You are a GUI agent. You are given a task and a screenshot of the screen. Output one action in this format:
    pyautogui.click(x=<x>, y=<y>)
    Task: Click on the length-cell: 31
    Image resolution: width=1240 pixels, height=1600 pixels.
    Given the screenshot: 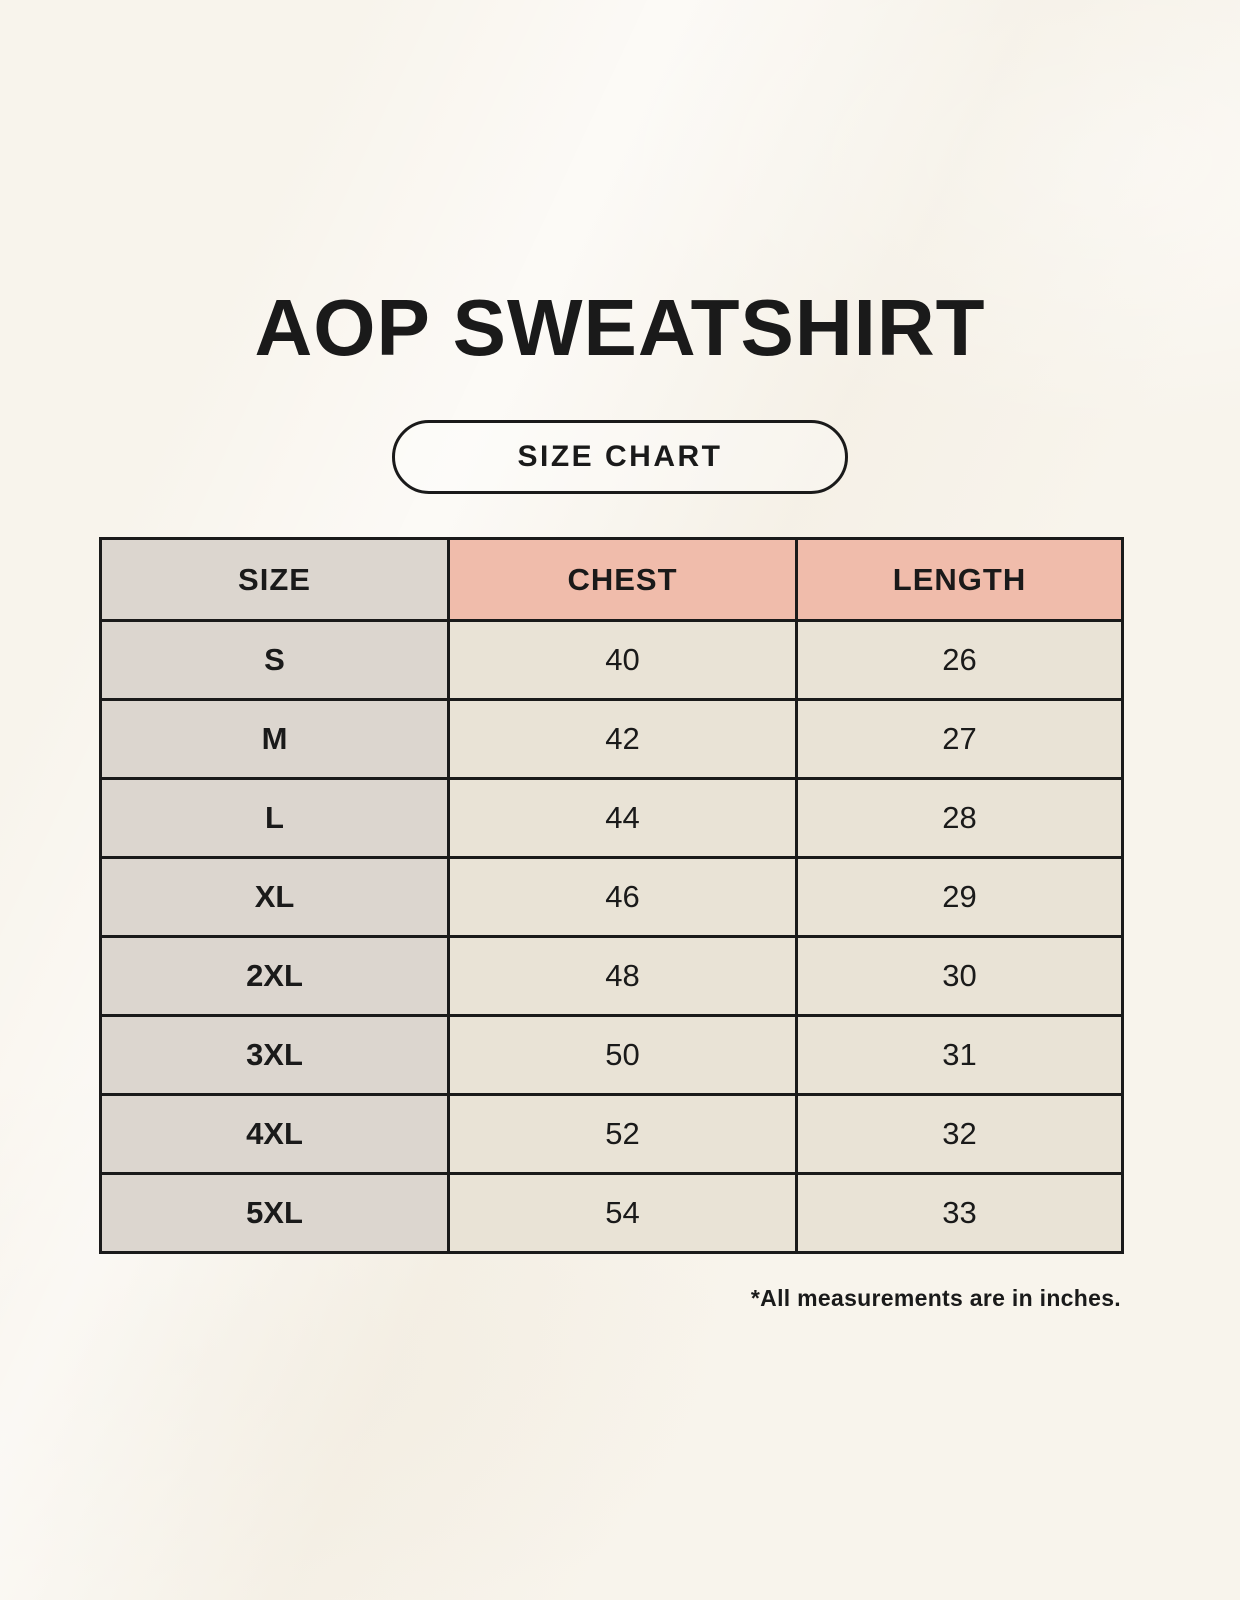 What is the action you would take?
    pyautogui.click(x=959, y=1055)
    